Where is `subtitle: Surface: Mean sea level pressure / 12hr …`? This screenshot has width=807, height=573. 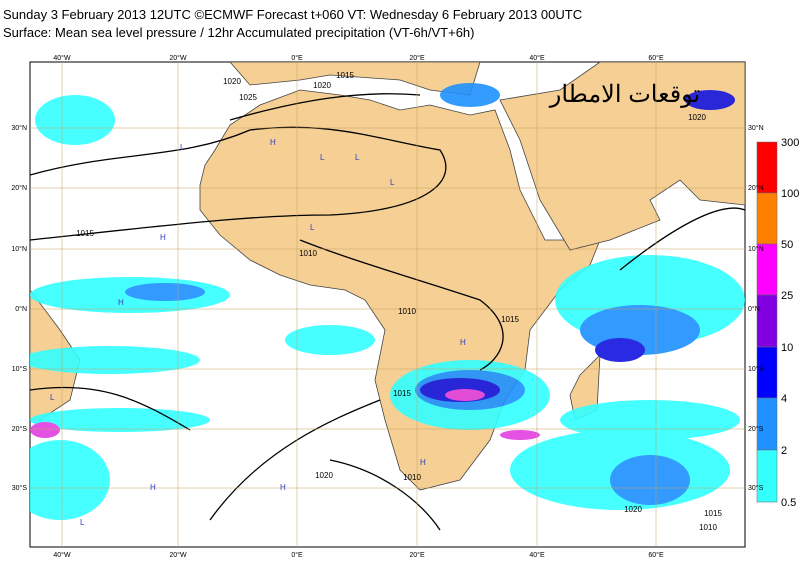
subtitle: Surface: Mean sea level pressure / 12hr … is located at coordinates (239, 32).